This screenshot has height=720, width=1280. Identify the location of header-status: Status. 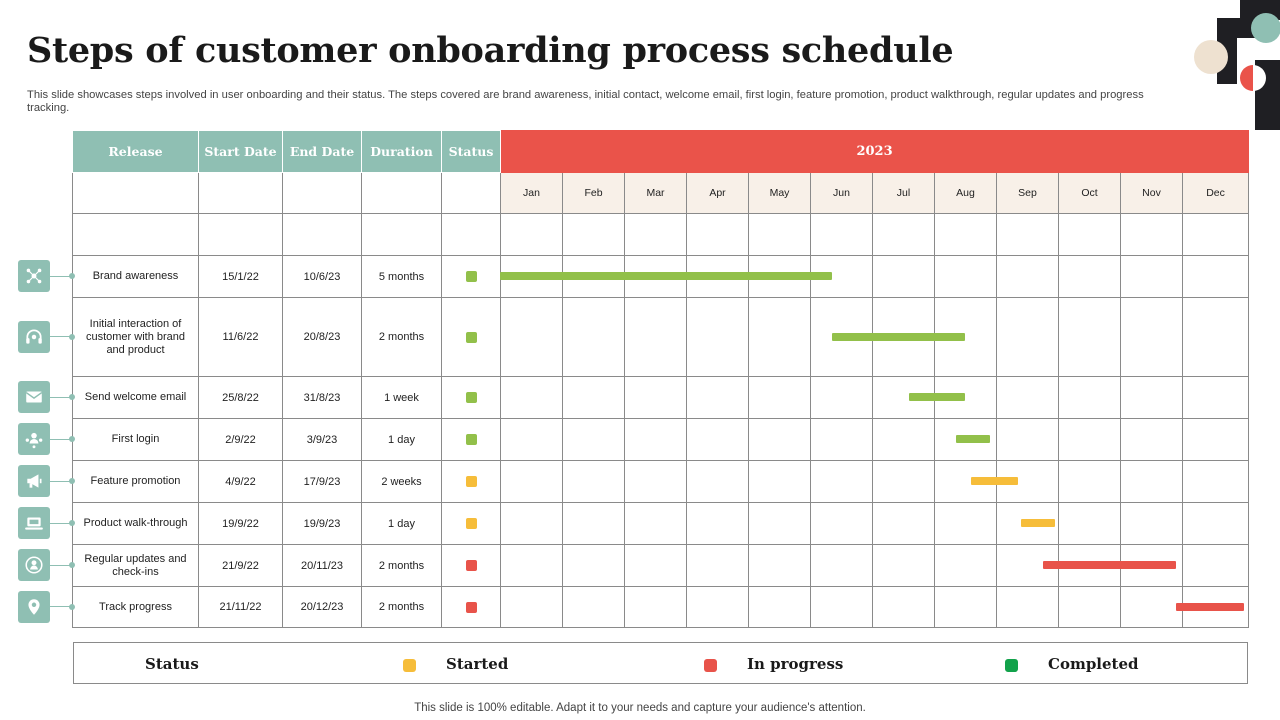
(471, 151).